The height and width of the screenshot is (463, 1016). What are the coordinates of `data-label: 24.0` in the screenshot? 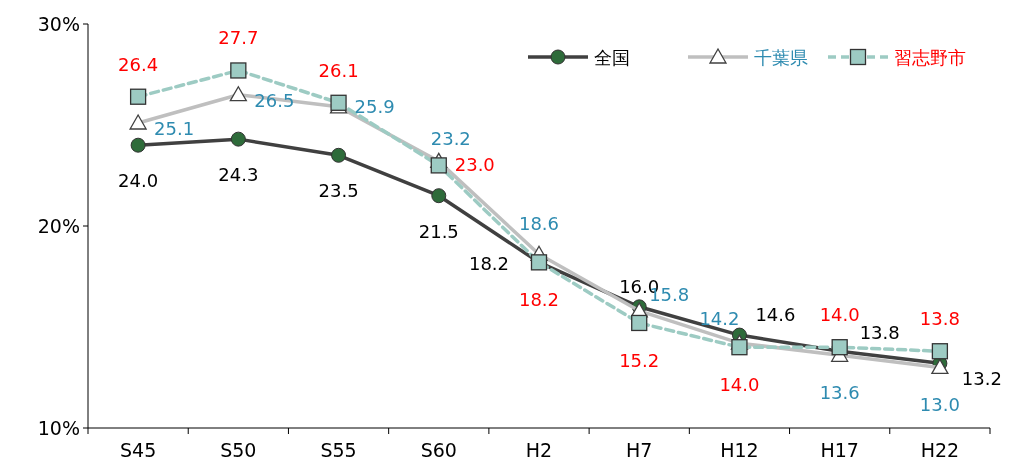 It's located at (138, 181).